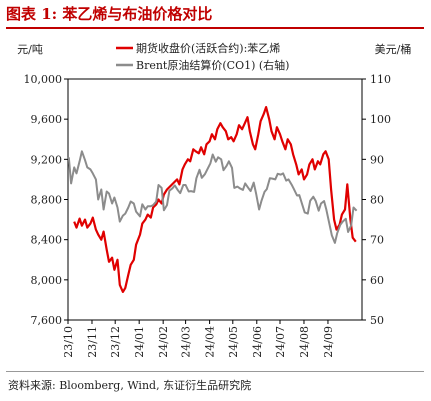 Image resolution: width=431 pixels, height=401 pixels. What do you see at coordinates (47, 159) in the screenshot?
I see `left-tick-label-2: 9,200` at bounding box center [47, 159].